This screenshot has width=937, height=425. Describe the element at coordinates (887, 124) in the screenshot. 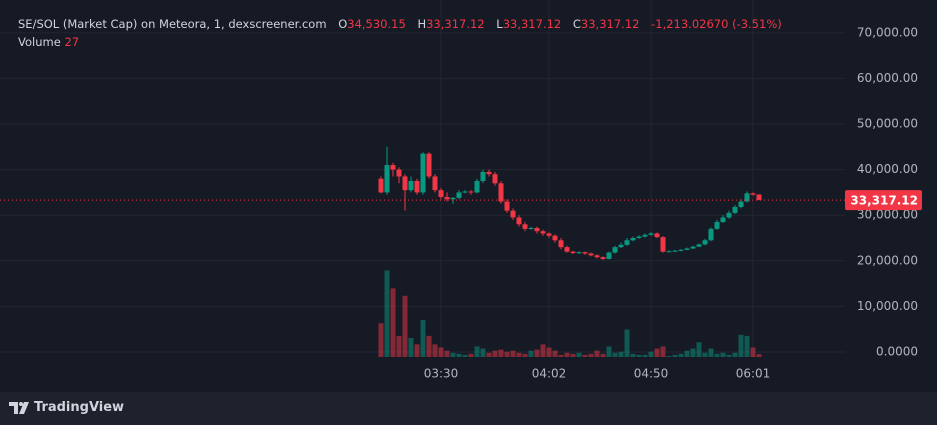

I see `y-tick-label: 50,000.00` at that location.